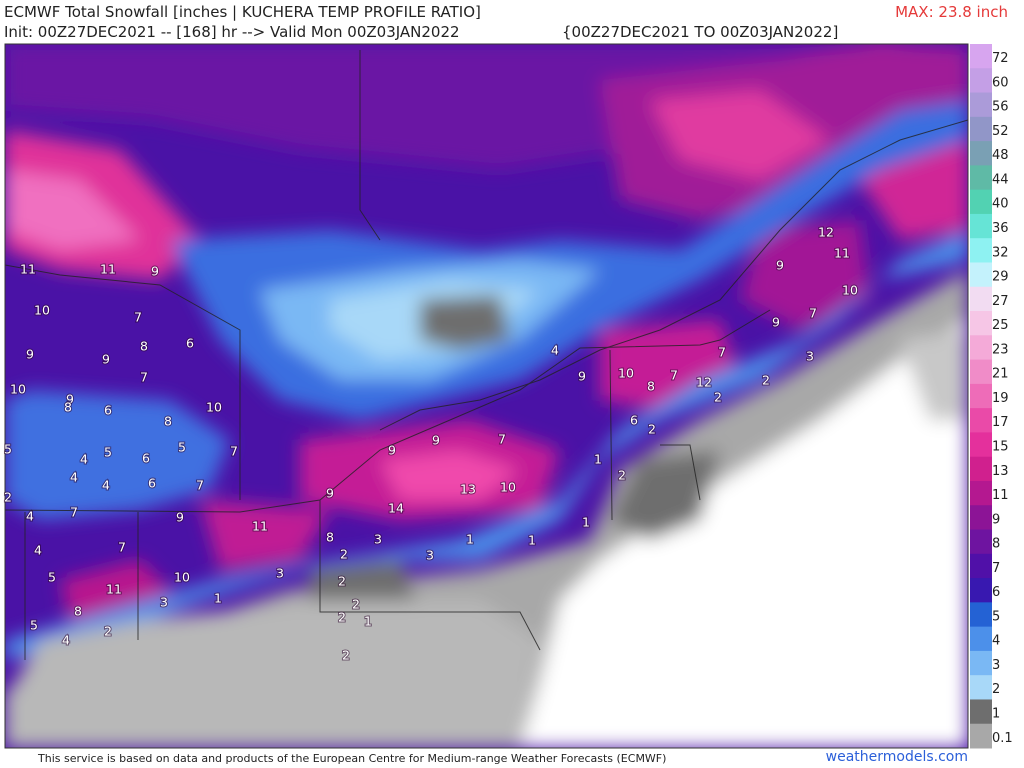 This screenshot has width=1024, height=768. I want to click on colorbar-label: 9, so click(996, 519).